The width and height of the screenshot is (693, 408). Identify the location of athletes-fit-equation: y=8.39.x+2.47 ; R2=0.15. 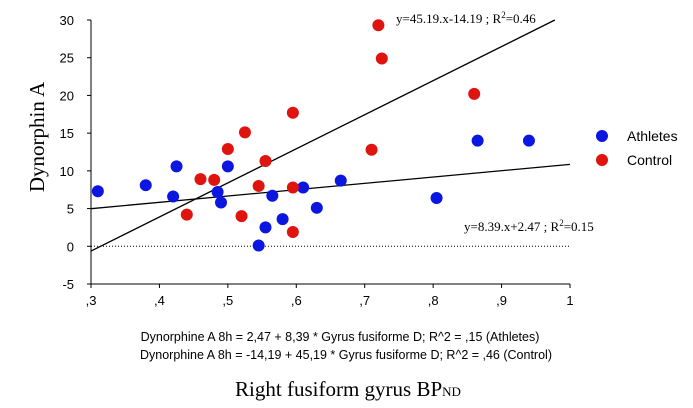
(529, 226).